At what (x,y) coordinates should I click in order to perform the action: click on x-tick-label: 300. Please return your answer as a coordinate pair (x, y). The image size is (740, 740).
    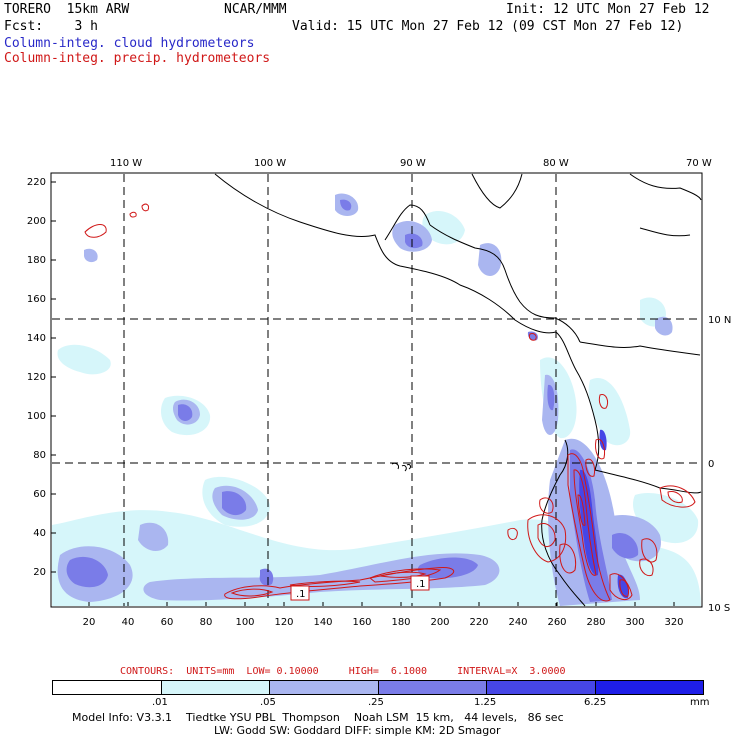
    Looking at the image, I should click on (634, 622).